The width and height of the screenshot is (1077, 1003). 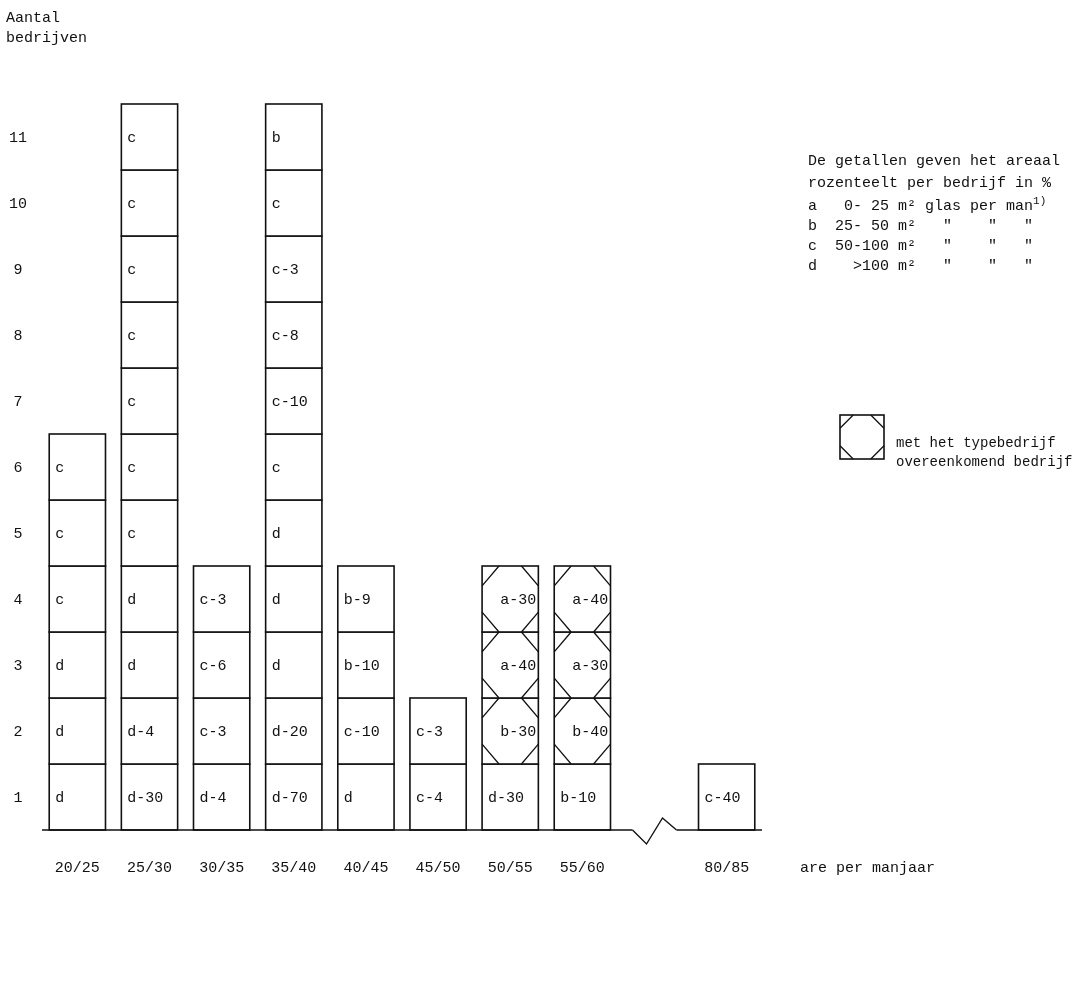 I want to click on legend-label: met het typebedrijf overeenkomend bedrijf, so click(x=984, y=452).